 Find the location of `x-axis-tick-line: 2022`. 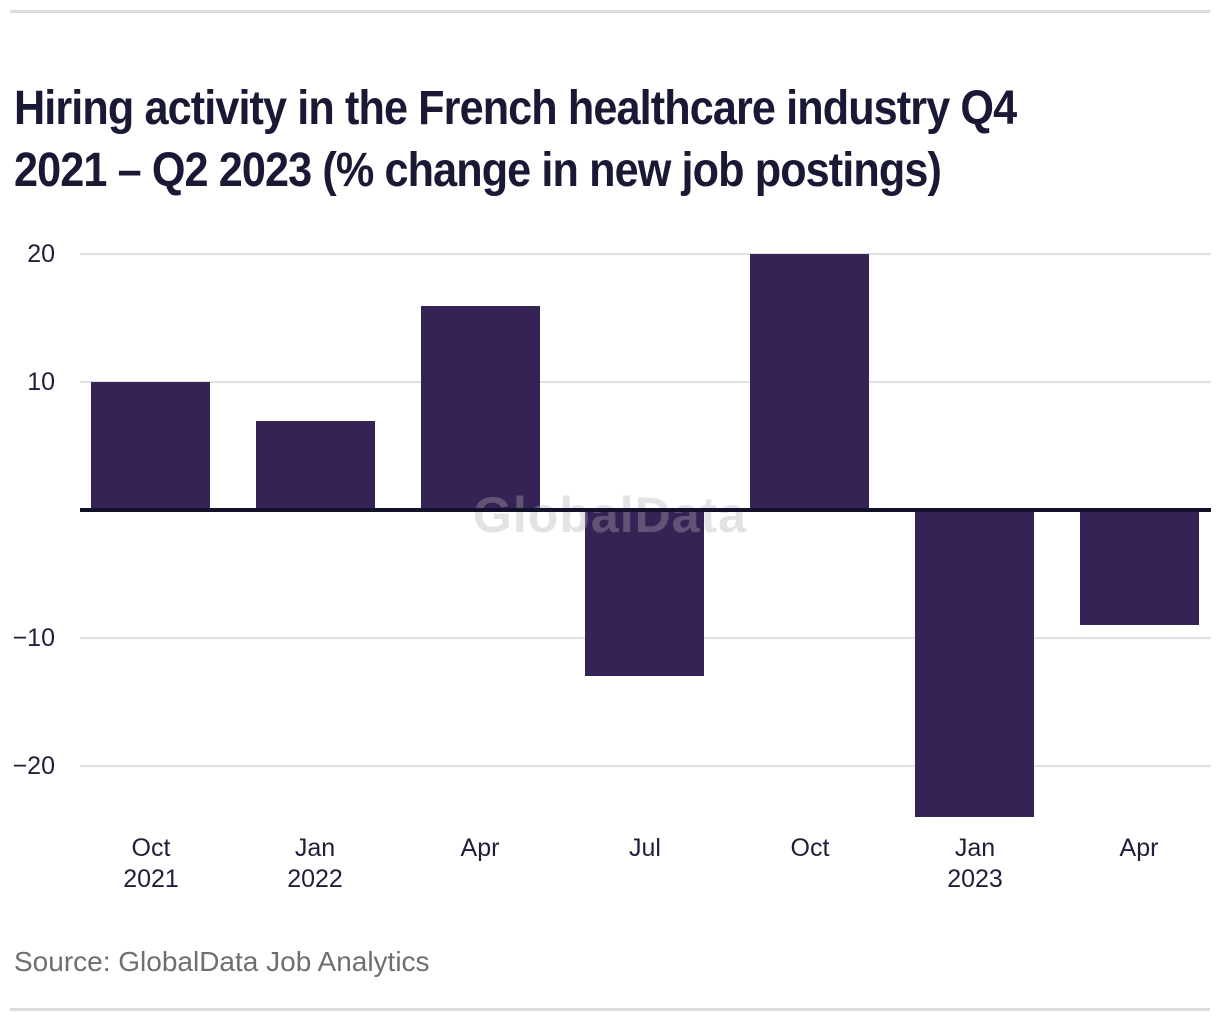

x-axis-tick-line: 2022 is located at coordinates (315, 879).